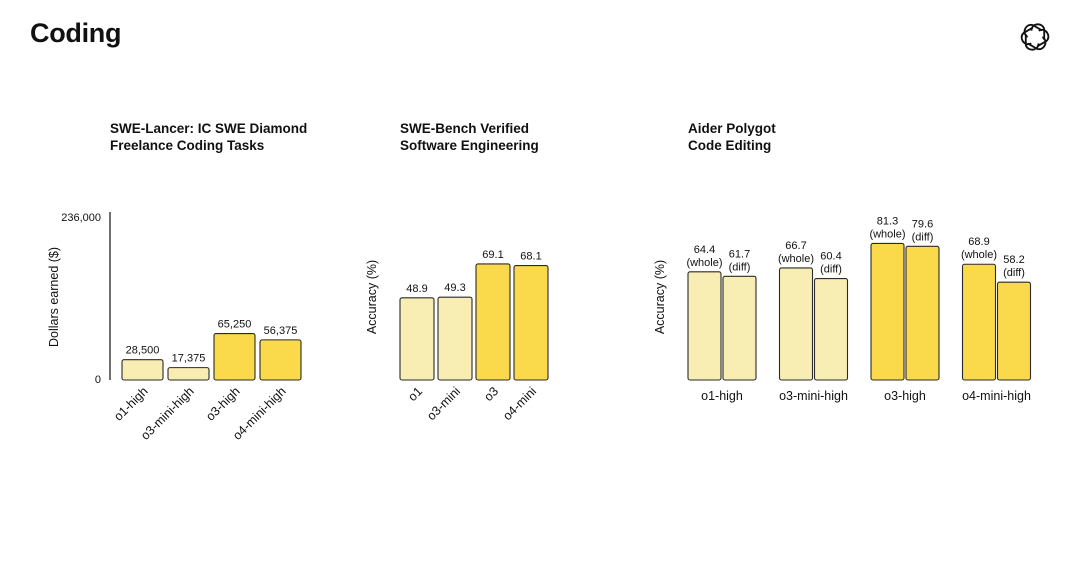 The width and height of the screenshot is (1080, 580). Describe the element at coordinates (454, 288) in the screenshot. I see `data-label: 49.3` at that location.